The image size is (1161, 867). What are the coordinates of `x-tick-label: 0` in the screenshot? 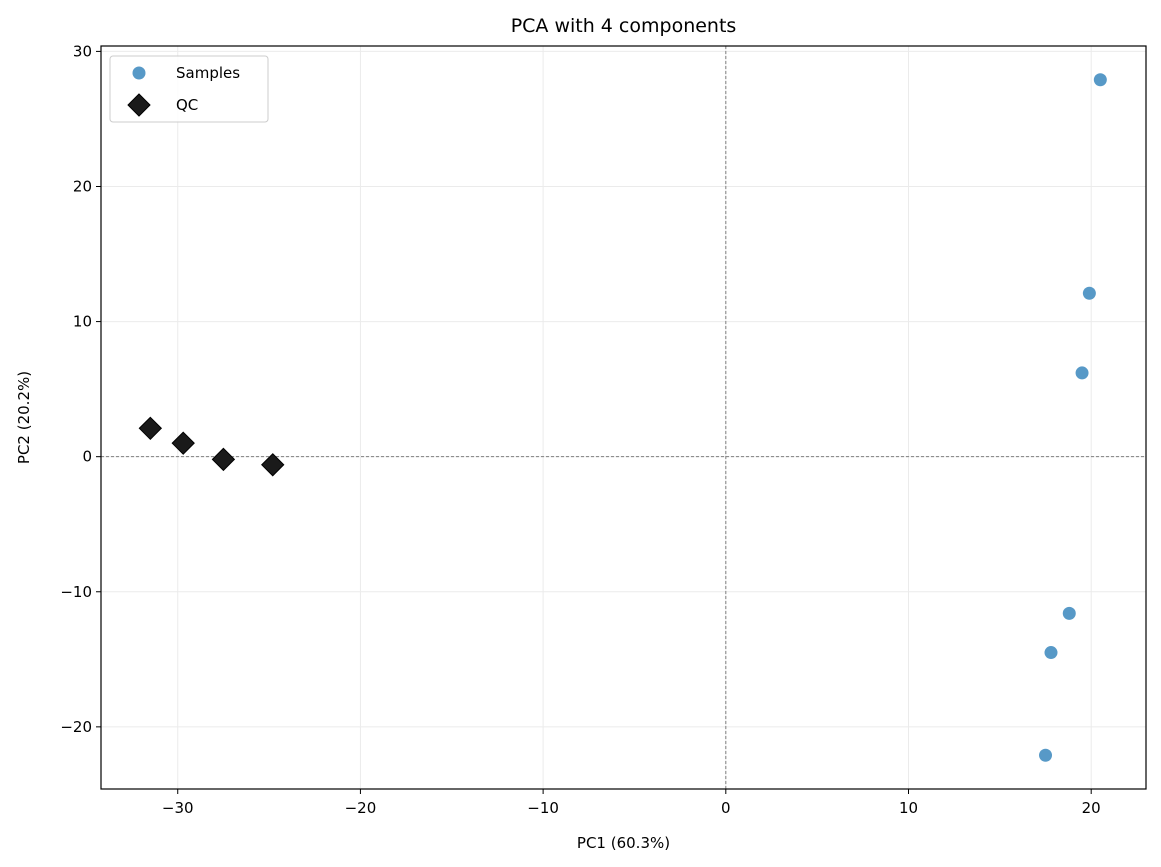 It's located at (726, 808).